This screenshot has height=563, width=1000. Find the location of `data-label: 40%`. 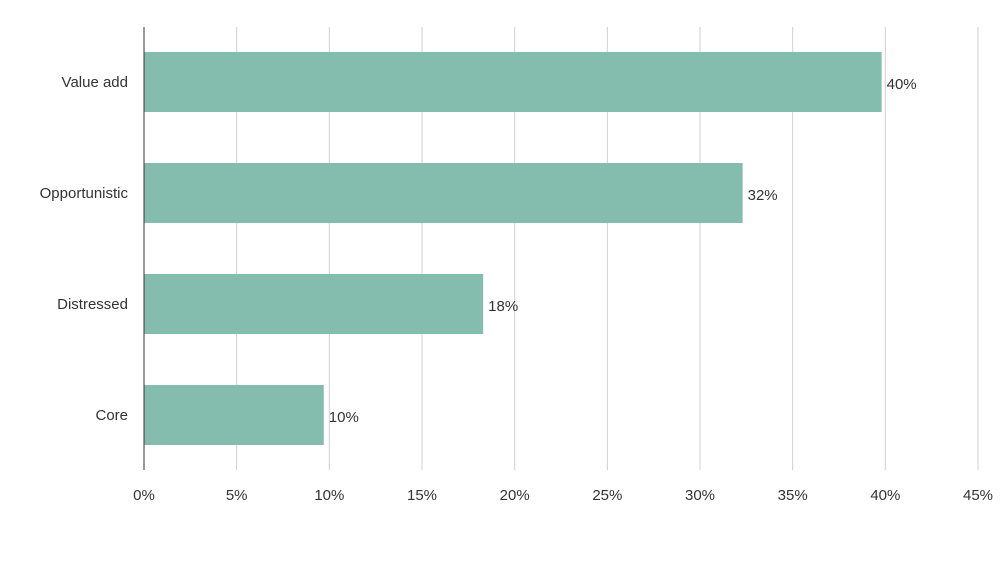

data-label: 40% is located at coordinates (902, 84).